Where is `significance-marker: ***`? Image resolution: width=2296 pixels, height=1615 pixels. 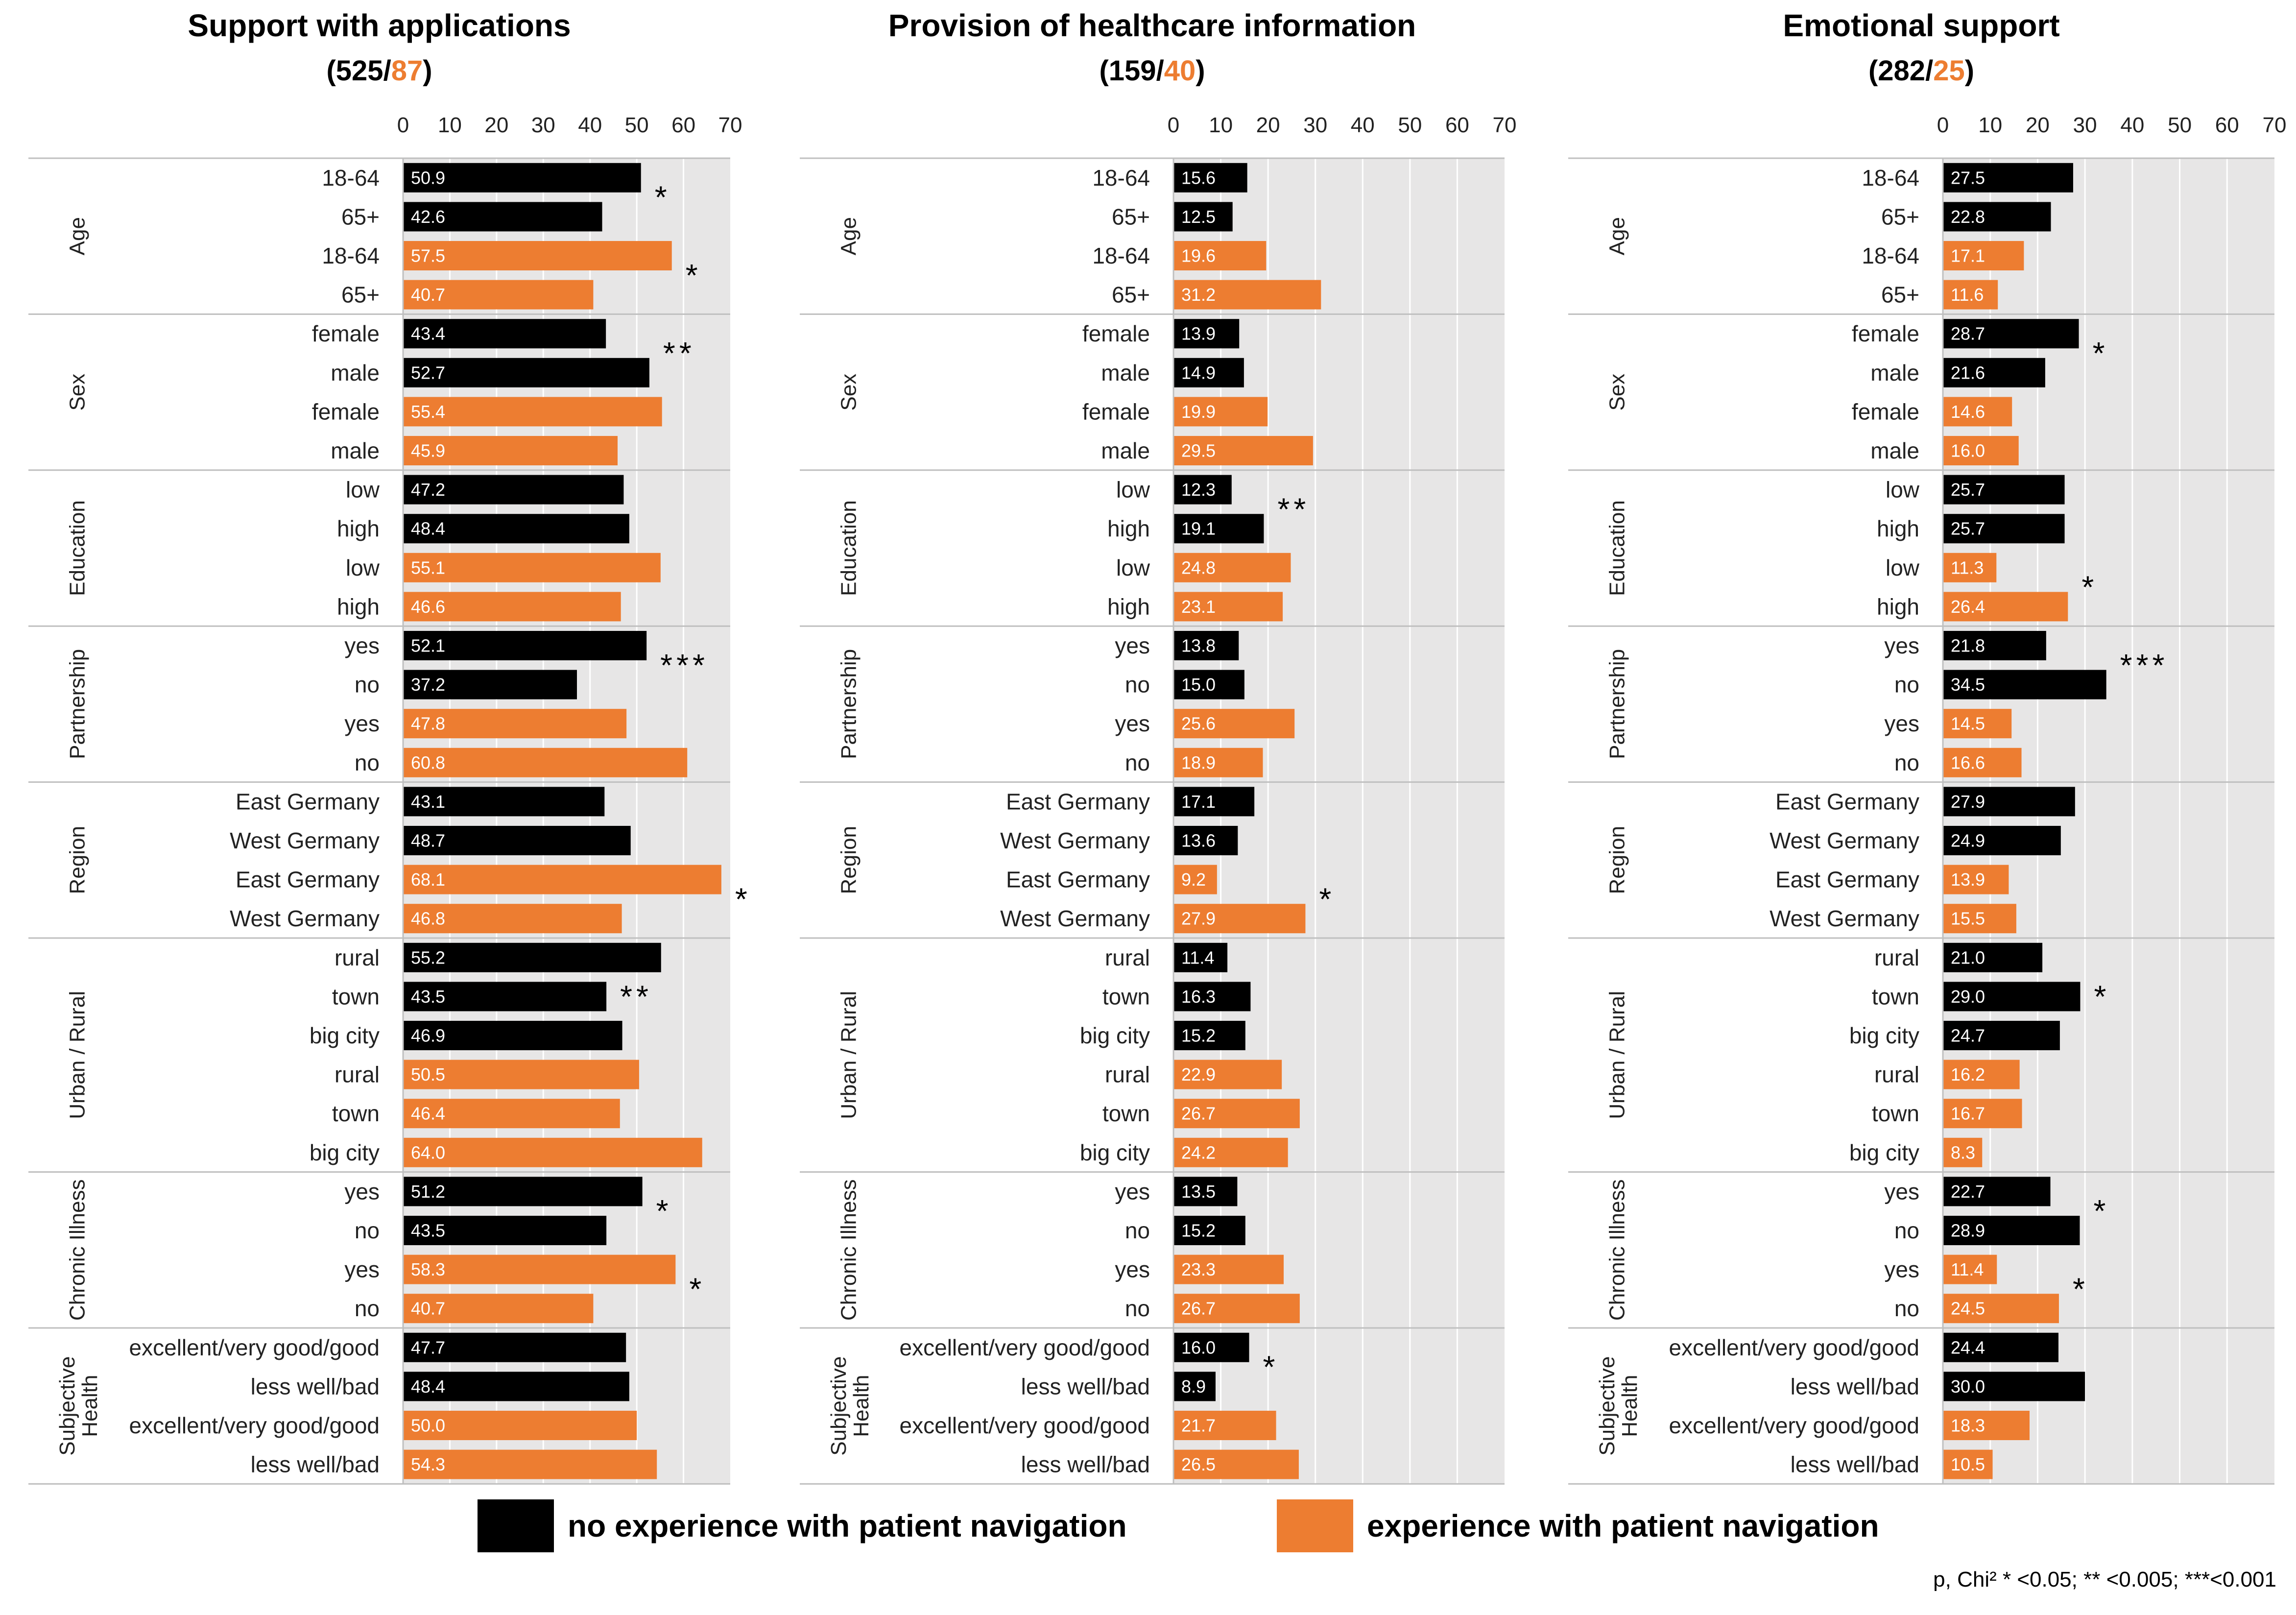
significance-marker: *** is located at coordinates (684, 665).